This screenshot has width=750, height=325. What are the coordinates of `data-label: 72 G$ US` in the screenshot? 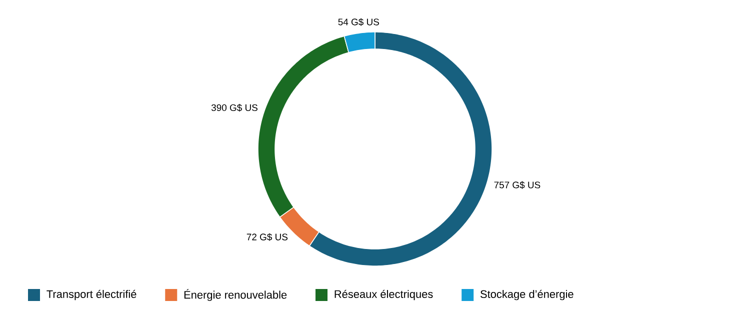 It's located at (267, 237).